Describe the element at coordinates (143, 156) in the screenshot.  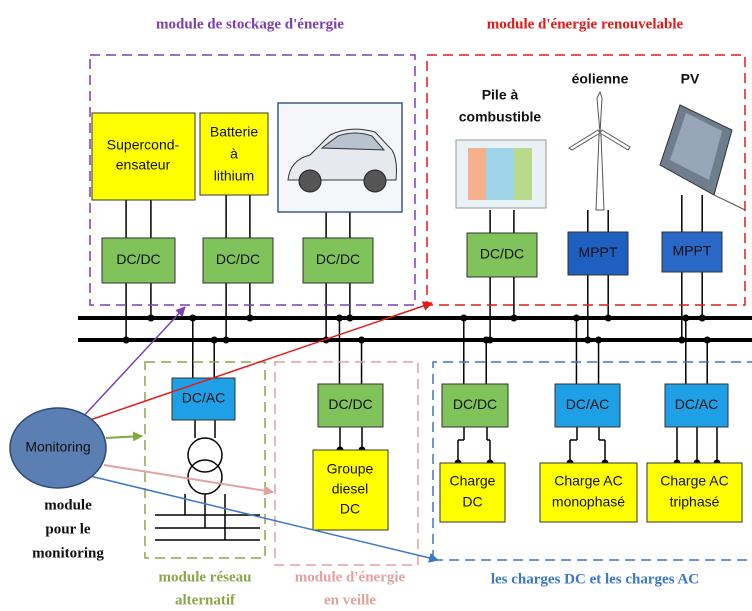
I see `supercap-box` at that location.